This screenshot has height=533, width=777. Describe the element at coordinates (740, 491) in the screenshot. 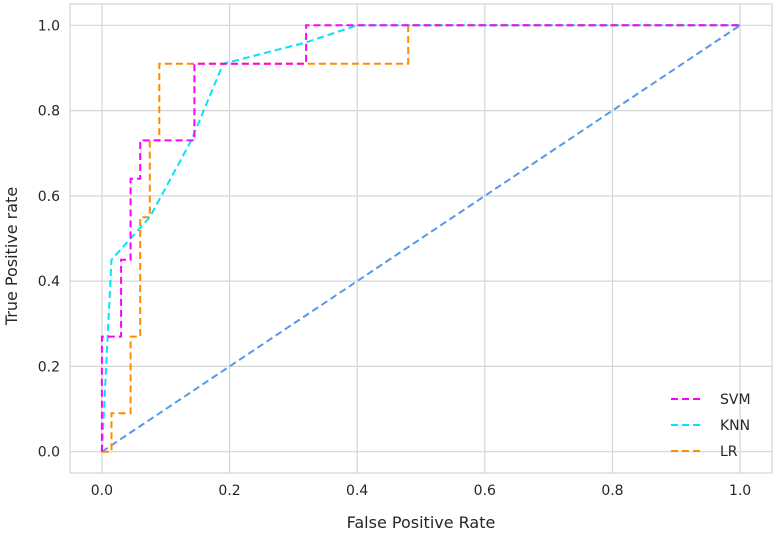

I see `x-tick-label: 1.0` at that location.